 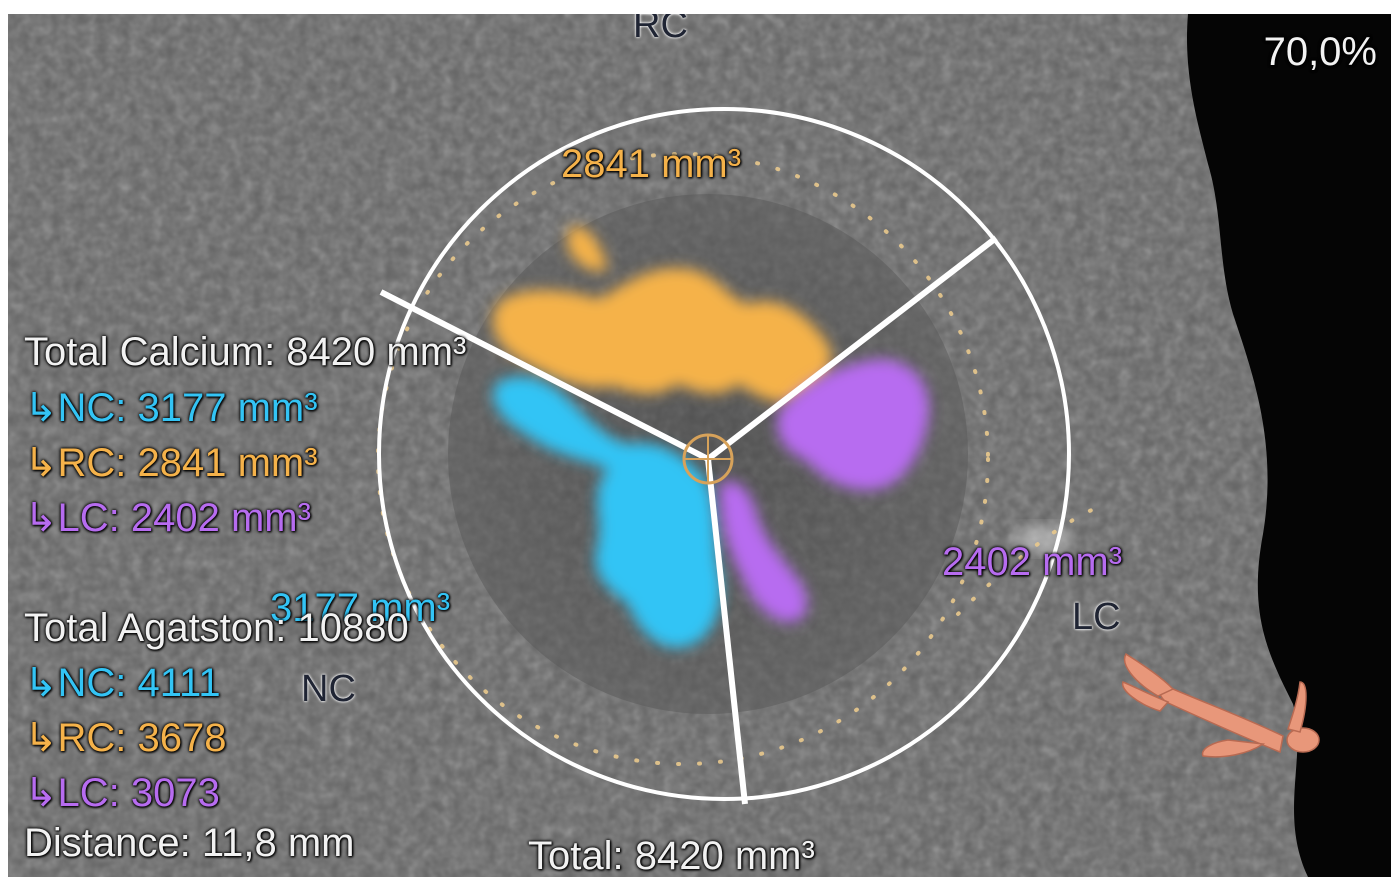 I want to click on patient-orientation-figure-icon, so click(x=1221, y=705).